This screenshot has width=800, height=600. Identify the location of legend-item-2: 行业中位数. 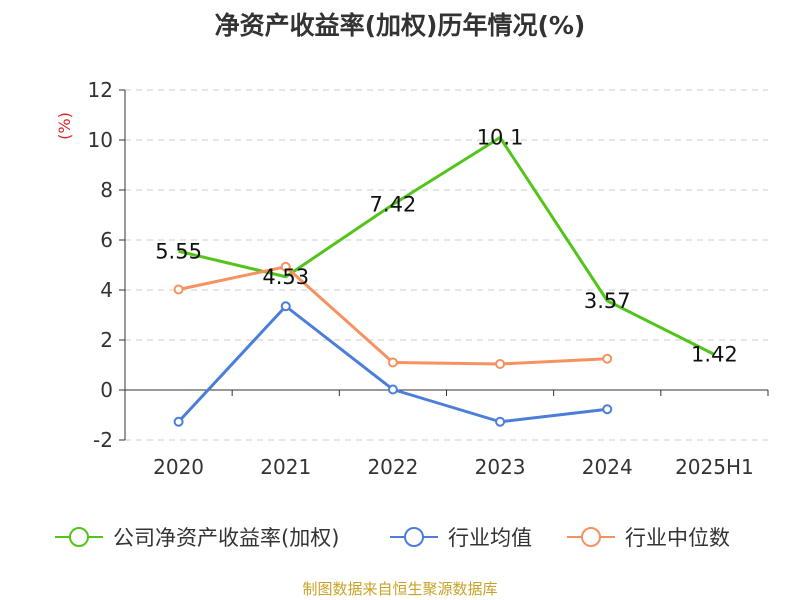
(648, 538).